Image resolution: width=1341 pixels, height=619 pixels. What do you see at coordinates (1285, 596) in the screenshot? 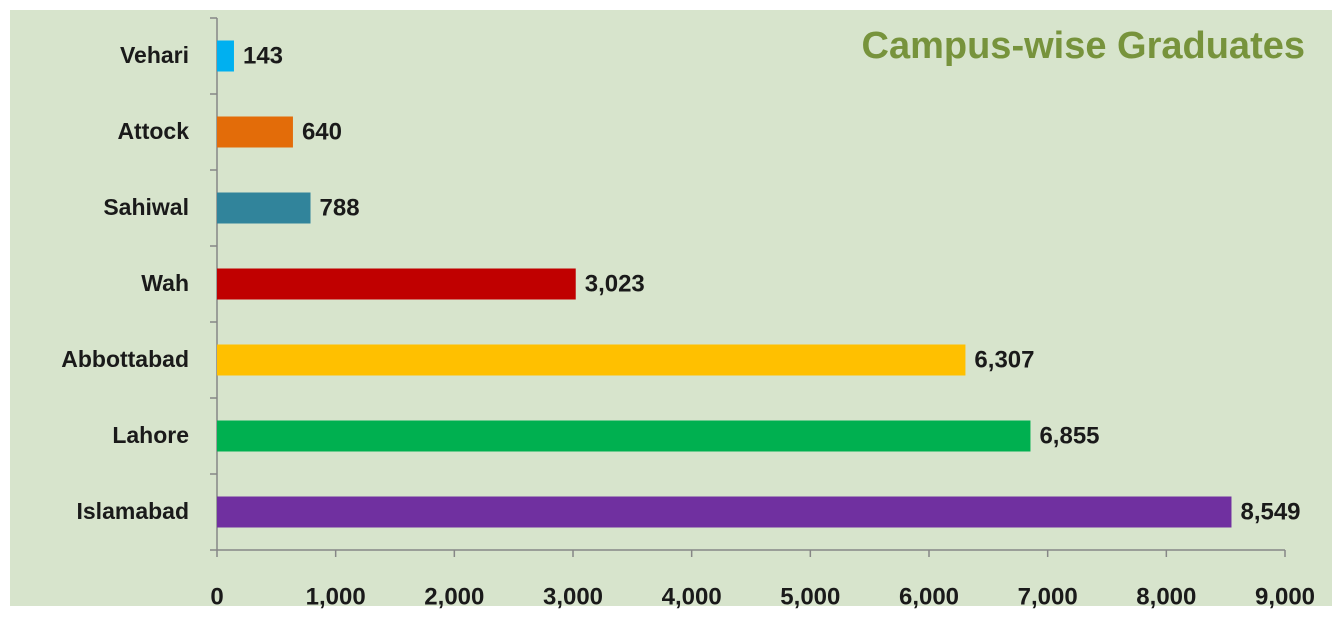
I see `x-tick-label: 9,000` at bounding box center [1285, 596].